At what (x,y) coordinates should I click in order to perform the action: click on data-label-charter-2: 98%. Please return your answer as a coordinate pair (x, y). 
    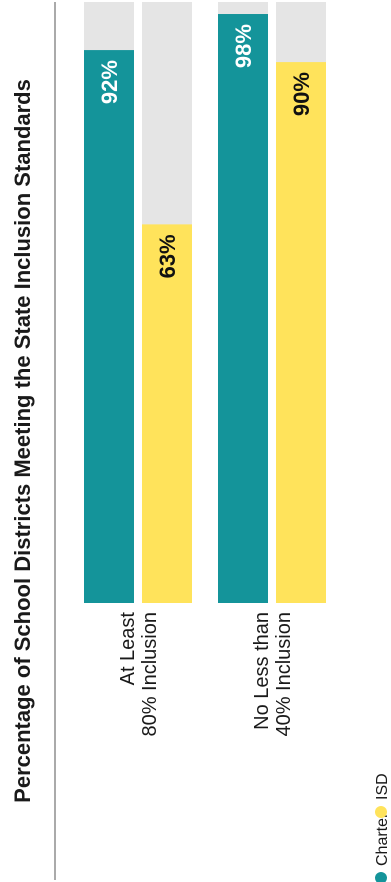
    Looking at the image, I should click on (243, 46).